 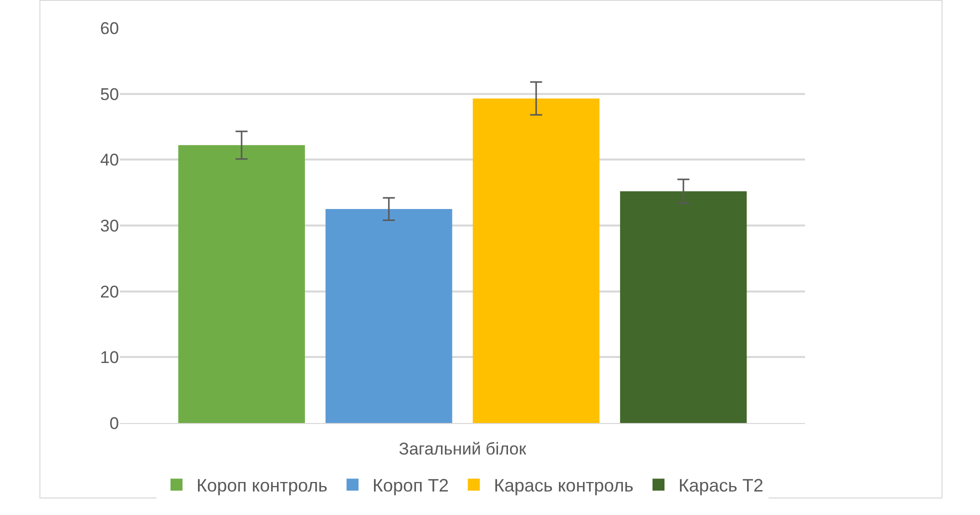 I want to click on y-tick-label: 20, so click(x=109, y=292).